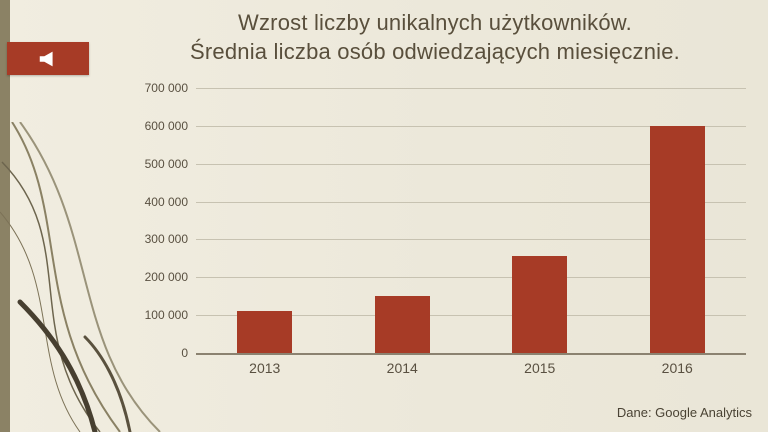 This screenshot has width=768, height=432. What do you see at coordinates (166, 88) in the screenshot?
I see `y-tick-label: 700 000` at bounding box center [166, 88].